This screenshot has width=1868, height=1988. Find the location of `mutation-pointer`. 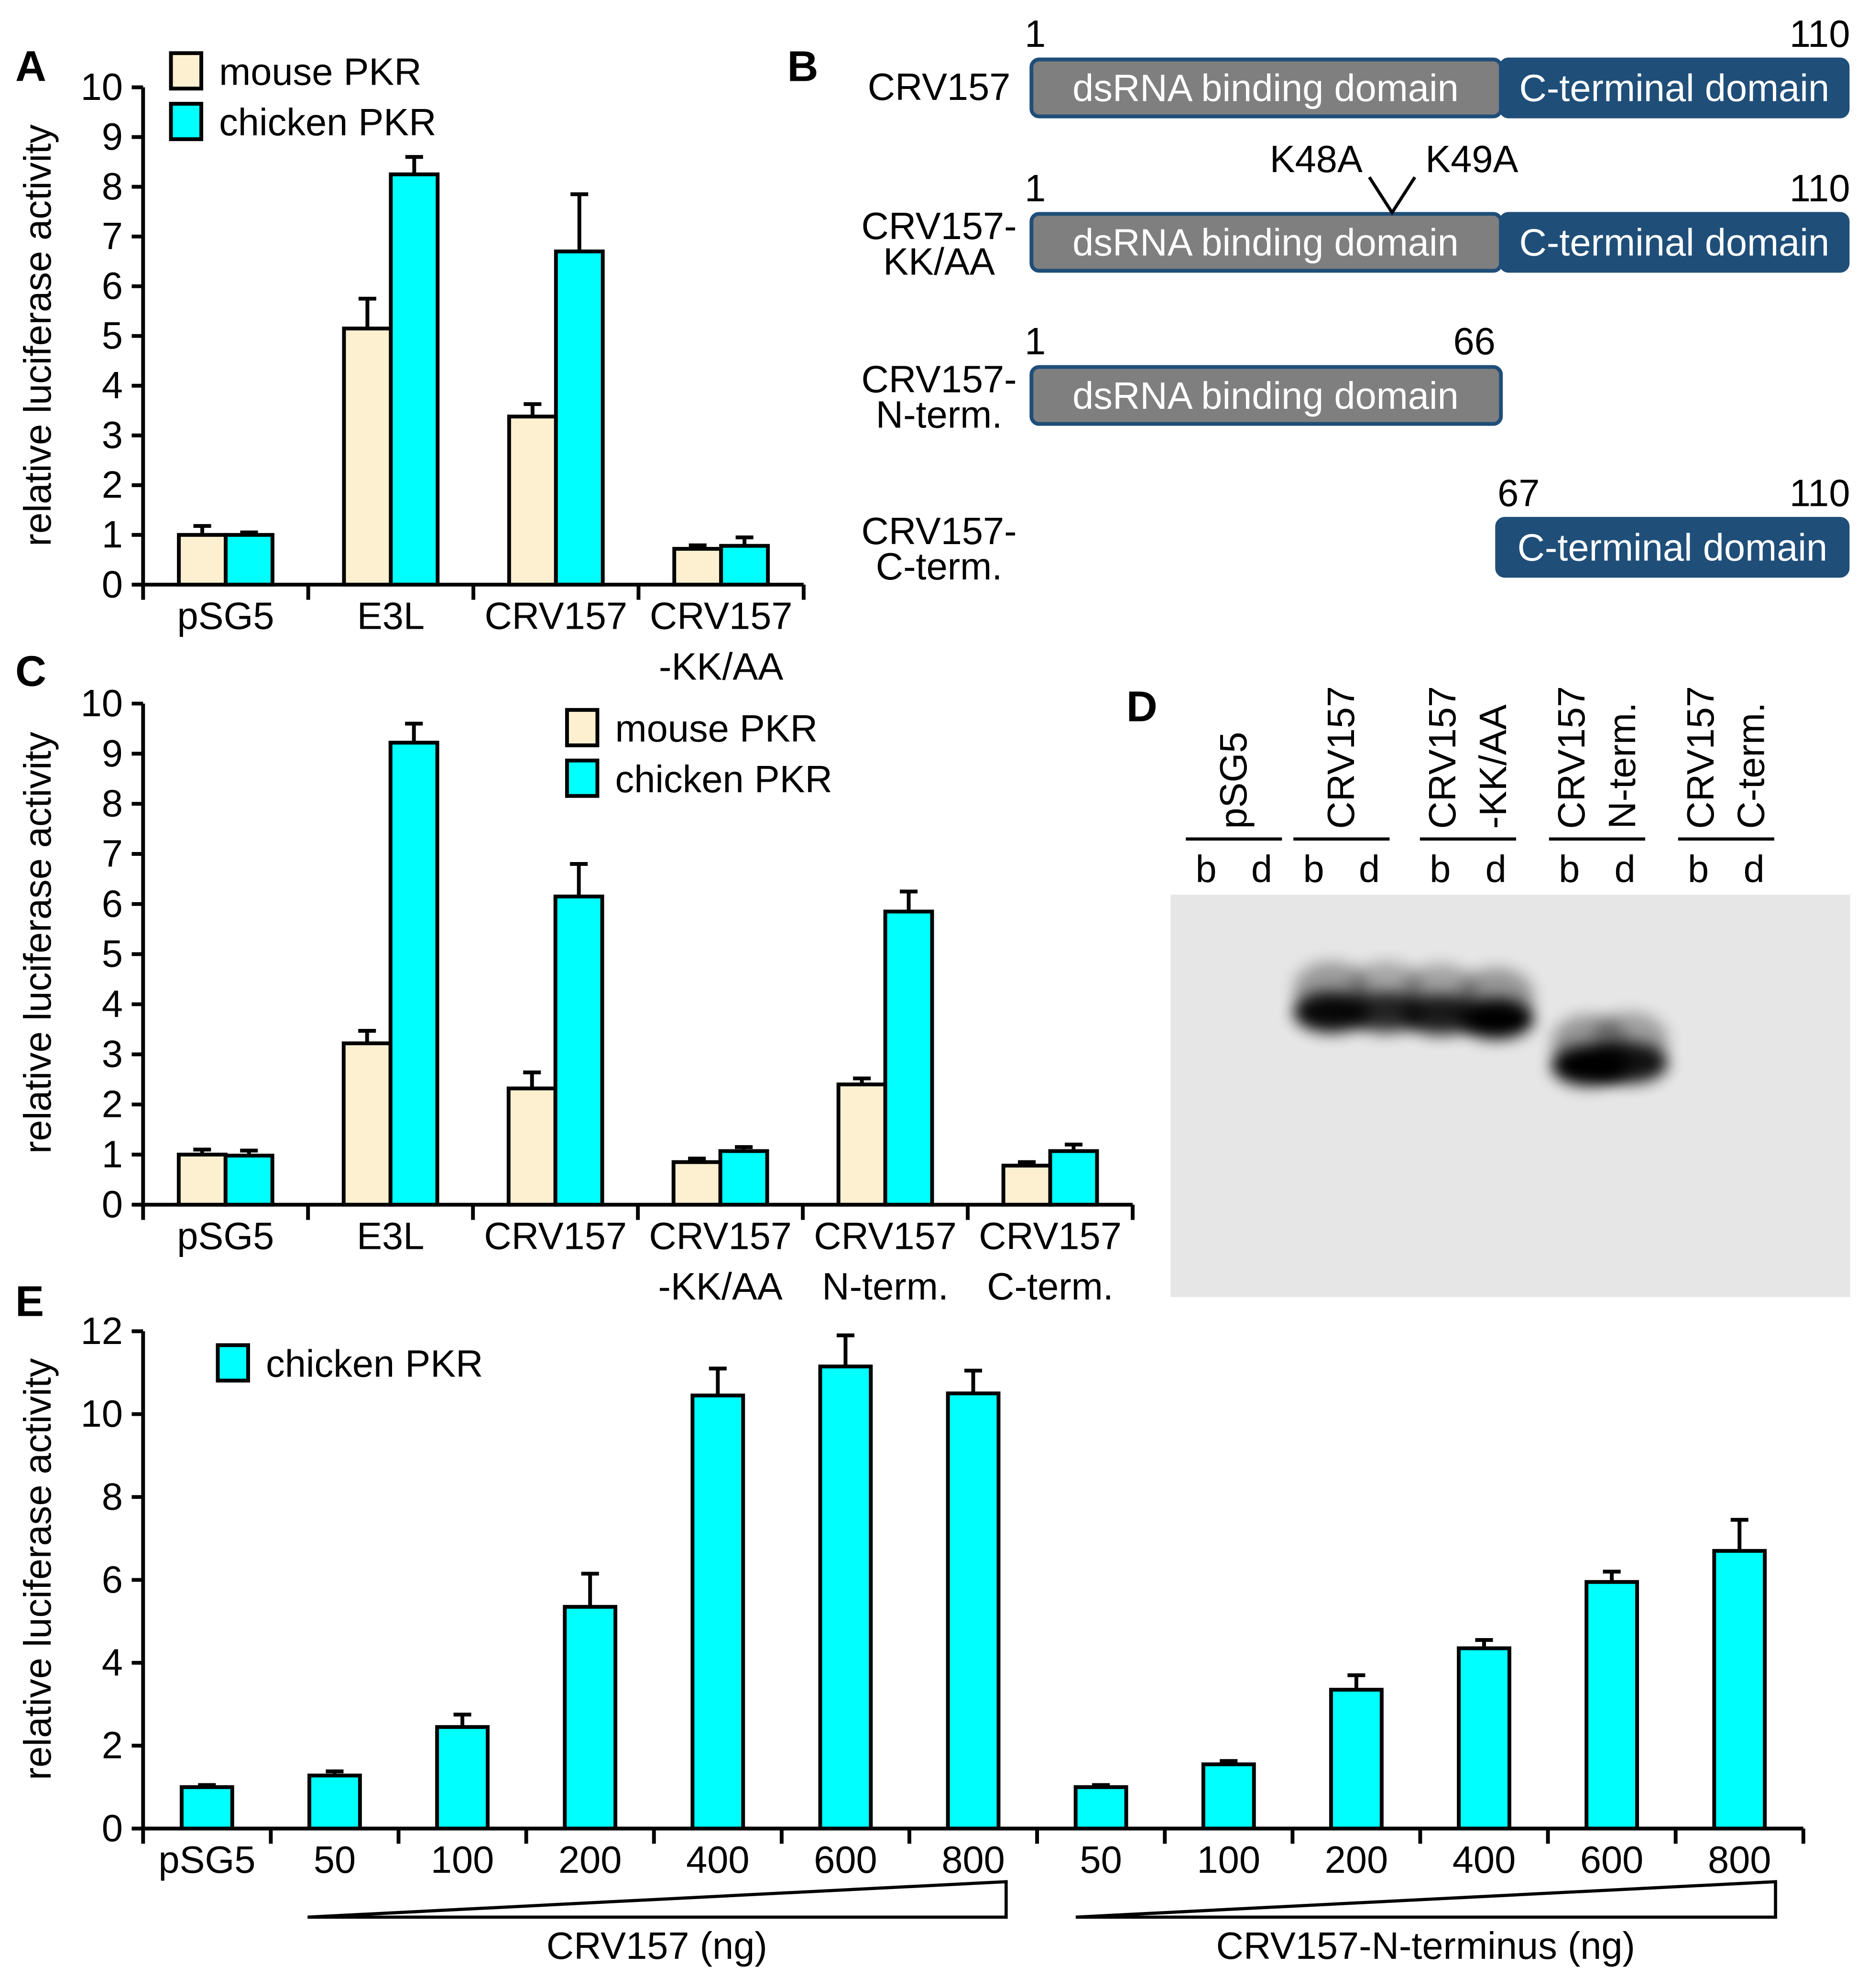

mutation-pointer is located at coordinates (1392, 196).